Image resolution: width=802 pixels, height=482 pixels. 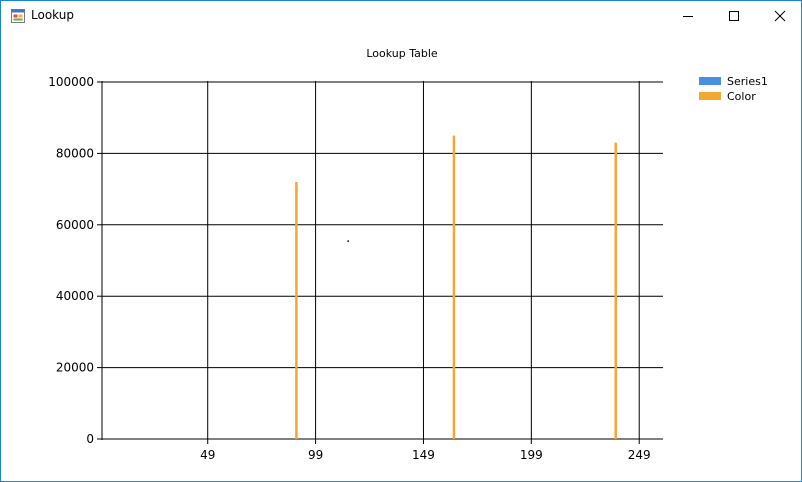 What do you see at coordinates (401, 16) in the screenshot?
I see `title-bar: Lookup` at bounding box center [401, 16].